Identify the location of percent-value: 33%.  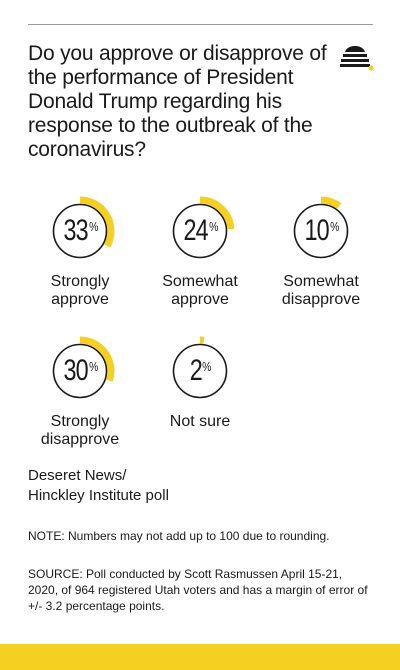
(80, 231).